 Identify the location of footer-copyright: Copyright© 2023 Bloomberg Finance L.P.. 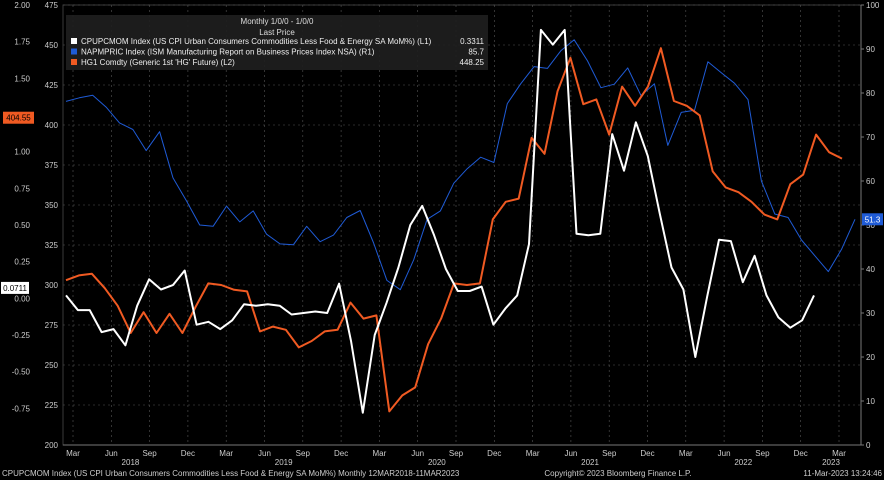
(617, 473).